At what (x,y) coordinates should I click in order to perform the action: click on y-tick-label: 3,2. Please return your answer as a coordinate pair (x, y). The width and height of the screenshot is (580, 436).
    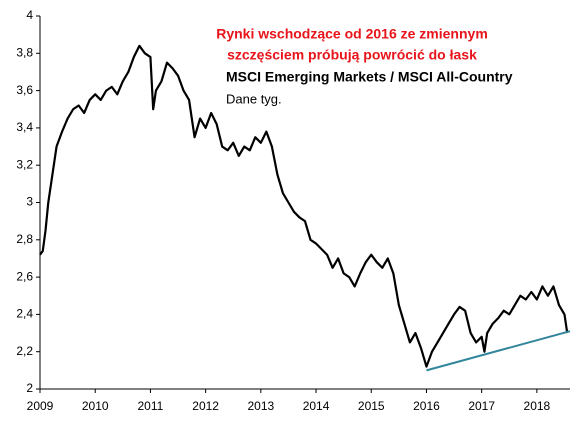
    Looking at the image, I should click on (24, 164).